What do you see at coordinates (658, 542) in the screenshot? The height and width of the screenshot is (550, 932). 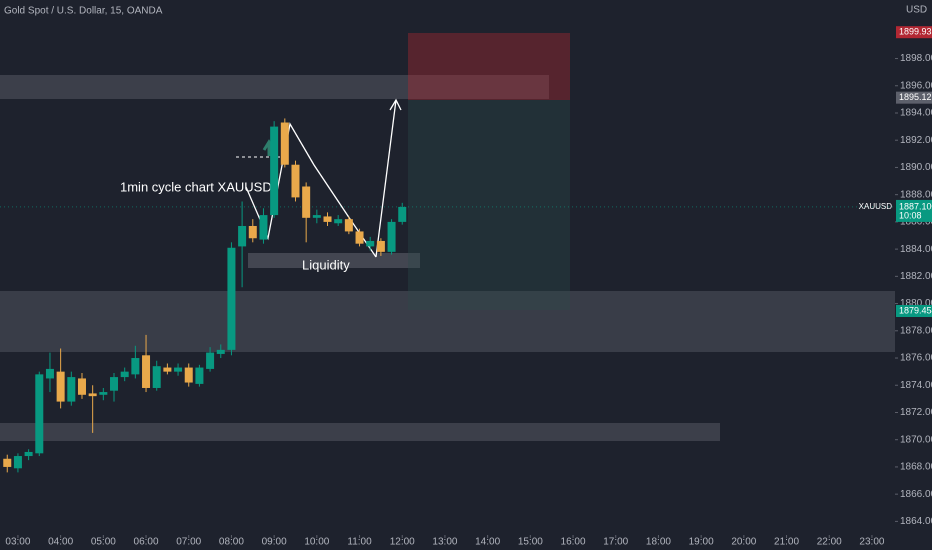 I see `x-tick-label: 18:00` at bounding box center [658, 542].